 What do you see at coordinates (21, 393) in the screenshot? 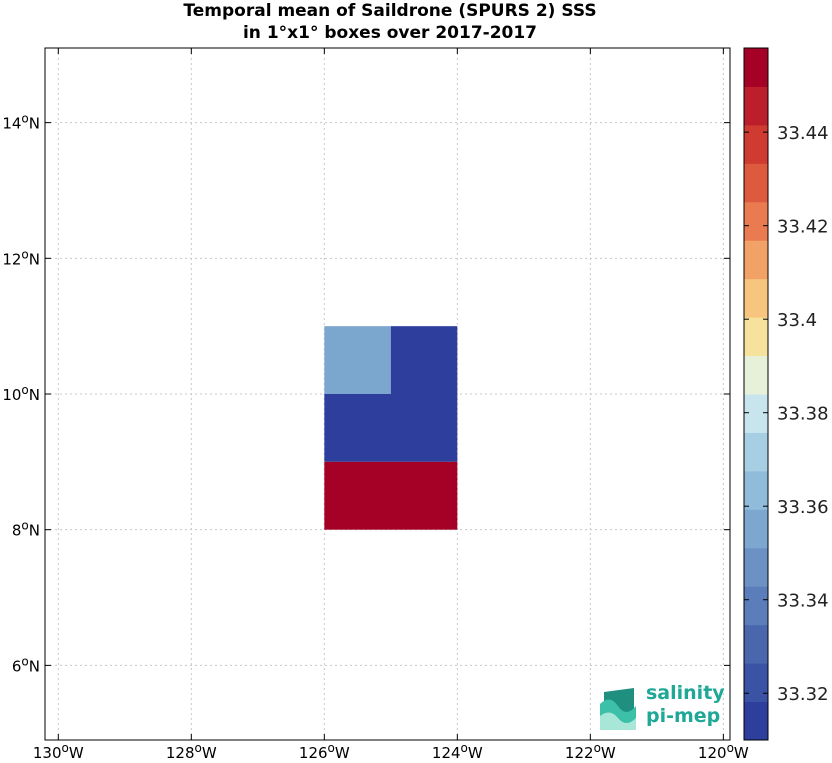
I see `y-tick-label: 10oN` at bounding box center [21, 393].